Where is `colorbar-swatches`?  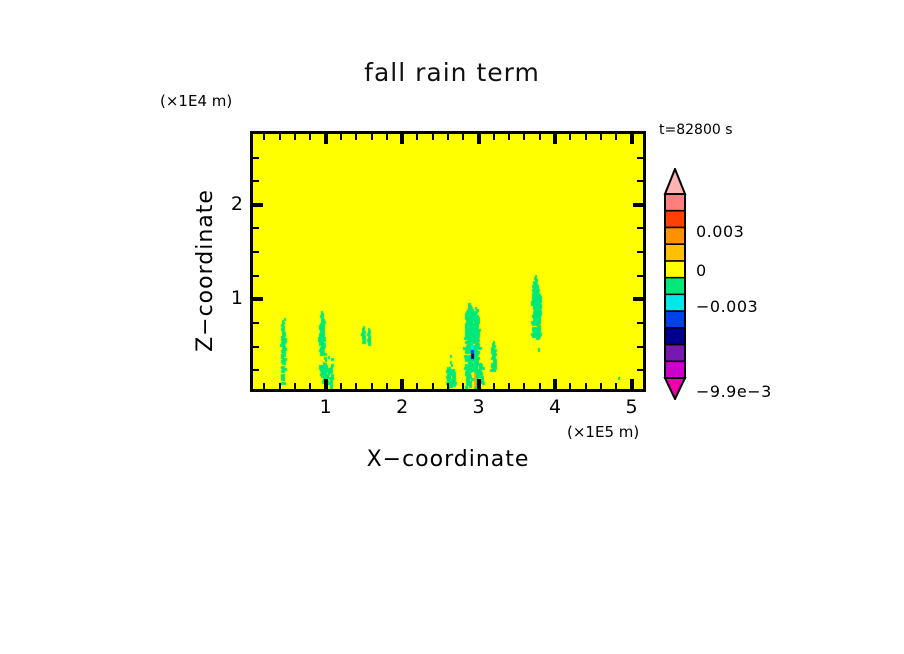
colorbar-swatches is located at coordinates (675, 284).